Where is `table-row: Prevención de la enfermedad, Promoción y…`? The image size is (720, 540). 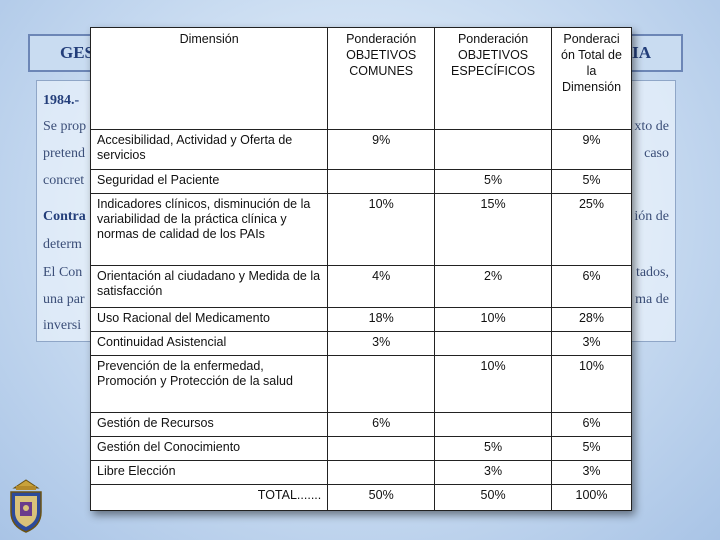
table-row: Prevención de la enfermedad, Promoción y… is located at coordinates (360, 384).